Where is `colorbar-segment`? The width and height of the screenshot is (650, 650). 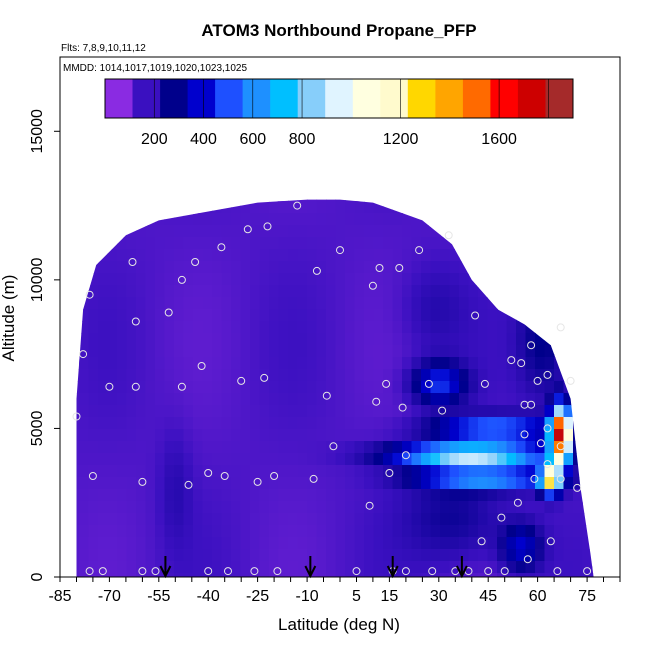 colorbar-segment is located at coordinates (201, 98).